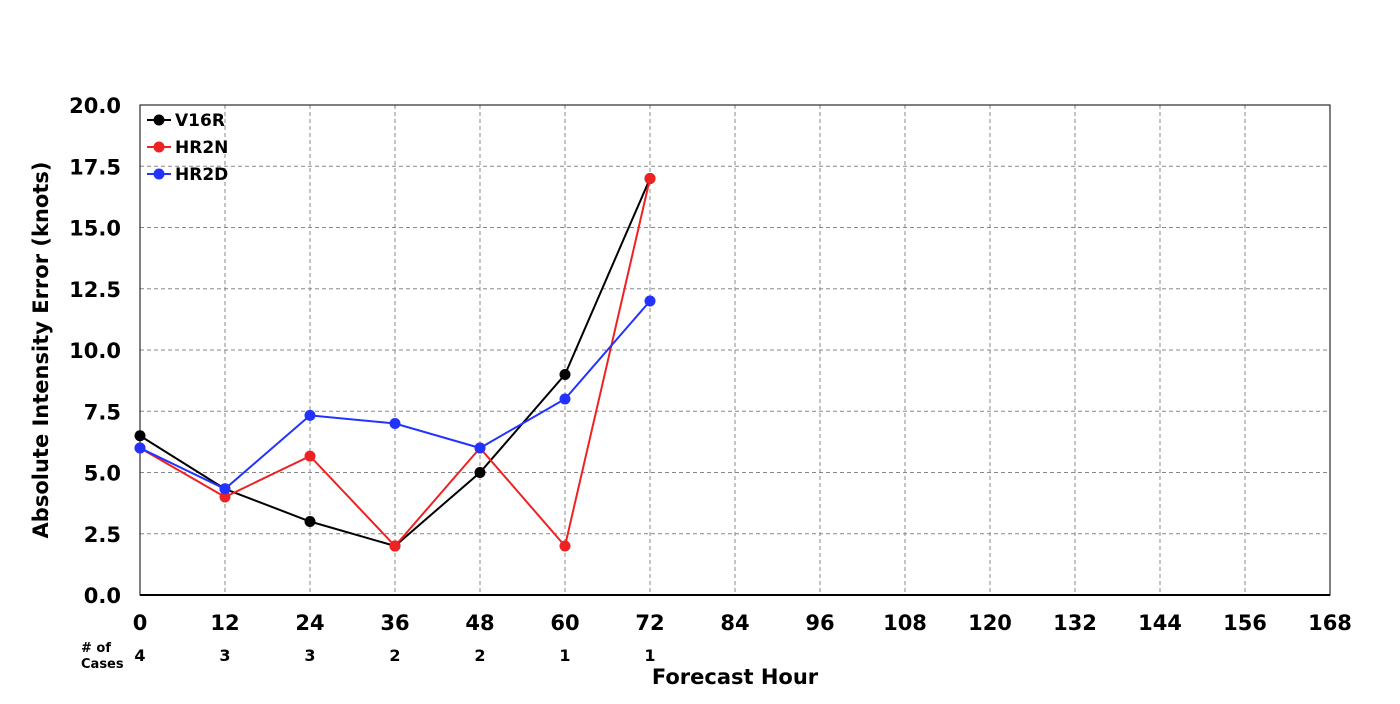  I want to click on legend-label: V16R, so click(200, 121).